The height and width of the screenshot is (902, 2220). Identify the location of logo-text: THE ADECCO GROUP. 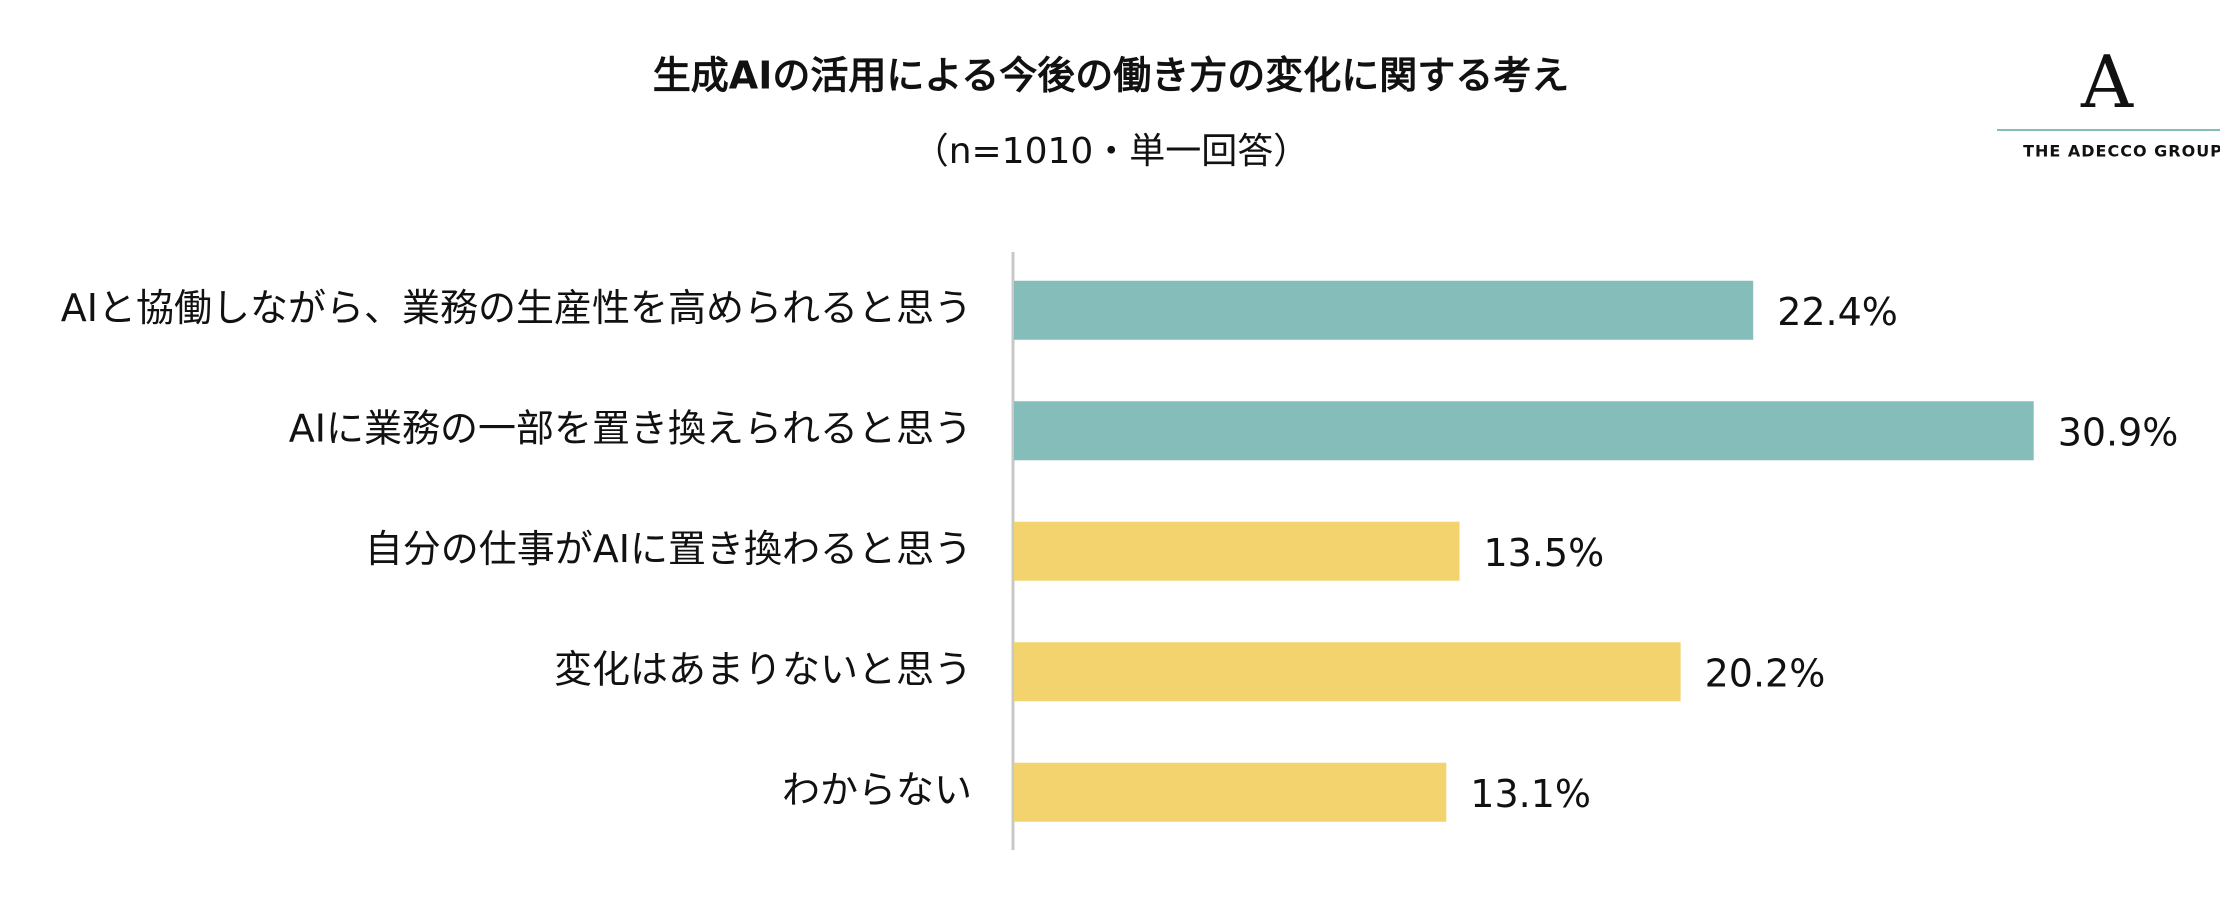
(2121, 151).